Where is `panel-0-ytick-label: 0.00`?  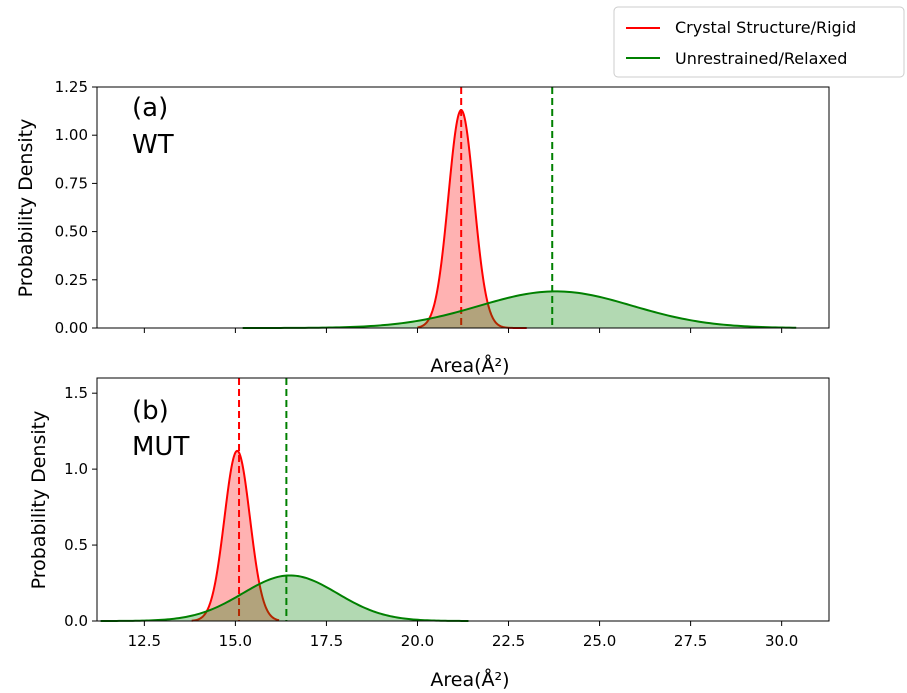
panel-0-ytick-label: 0.00 is located at coordinates (71, 328).